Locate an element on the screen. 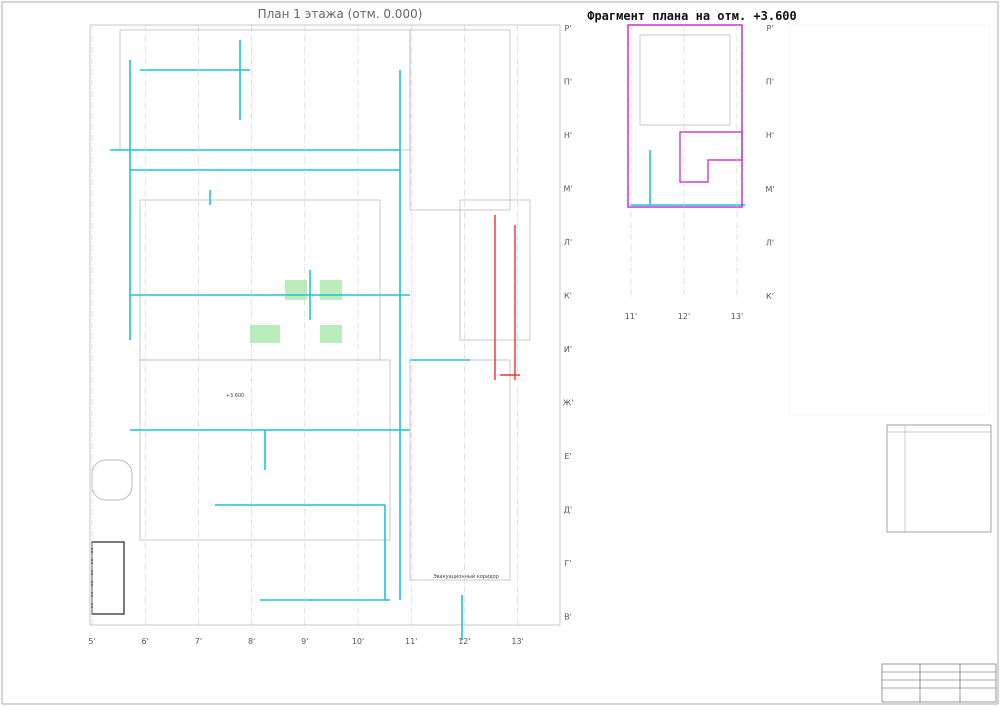 This screenshot has height=706, width=1000. red-pipes is located at coordinates (507, 297).